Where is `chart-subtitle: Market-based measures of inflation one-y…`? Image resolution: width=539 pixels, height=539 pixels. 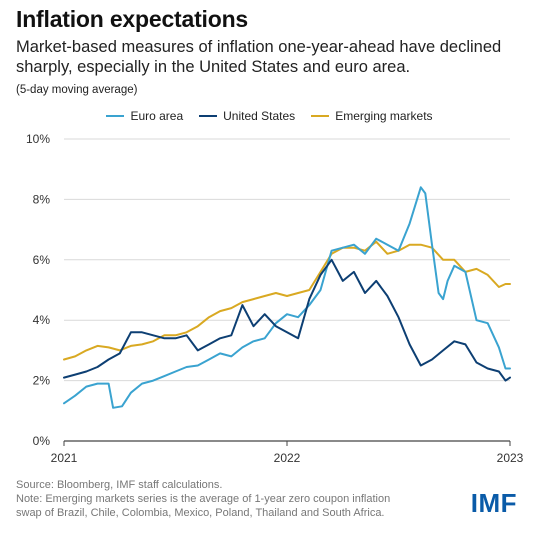
chart-subtitle: Market-based measures of inflation one-y… is located at coordinates (259, 57).